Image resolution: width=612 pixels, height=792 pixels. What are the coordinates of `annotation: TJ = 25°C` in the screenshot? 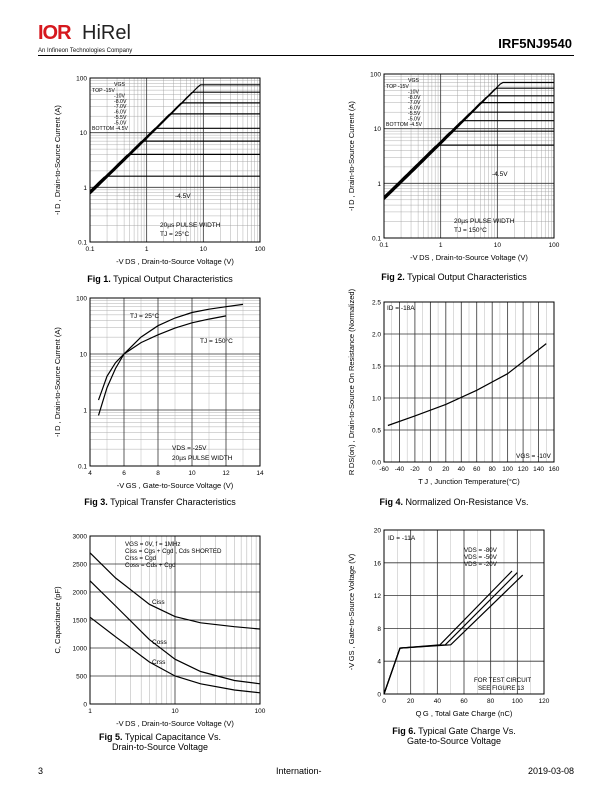 It's located at (144, 316).